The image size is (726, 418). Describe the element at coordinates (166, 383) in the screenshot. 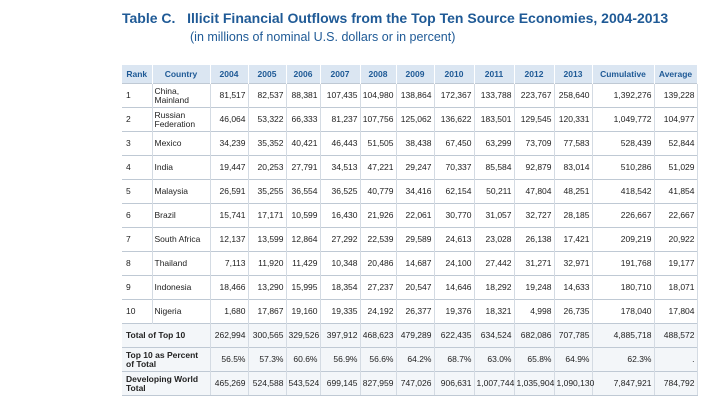

I see `row-label: Developing World Total` at that location.